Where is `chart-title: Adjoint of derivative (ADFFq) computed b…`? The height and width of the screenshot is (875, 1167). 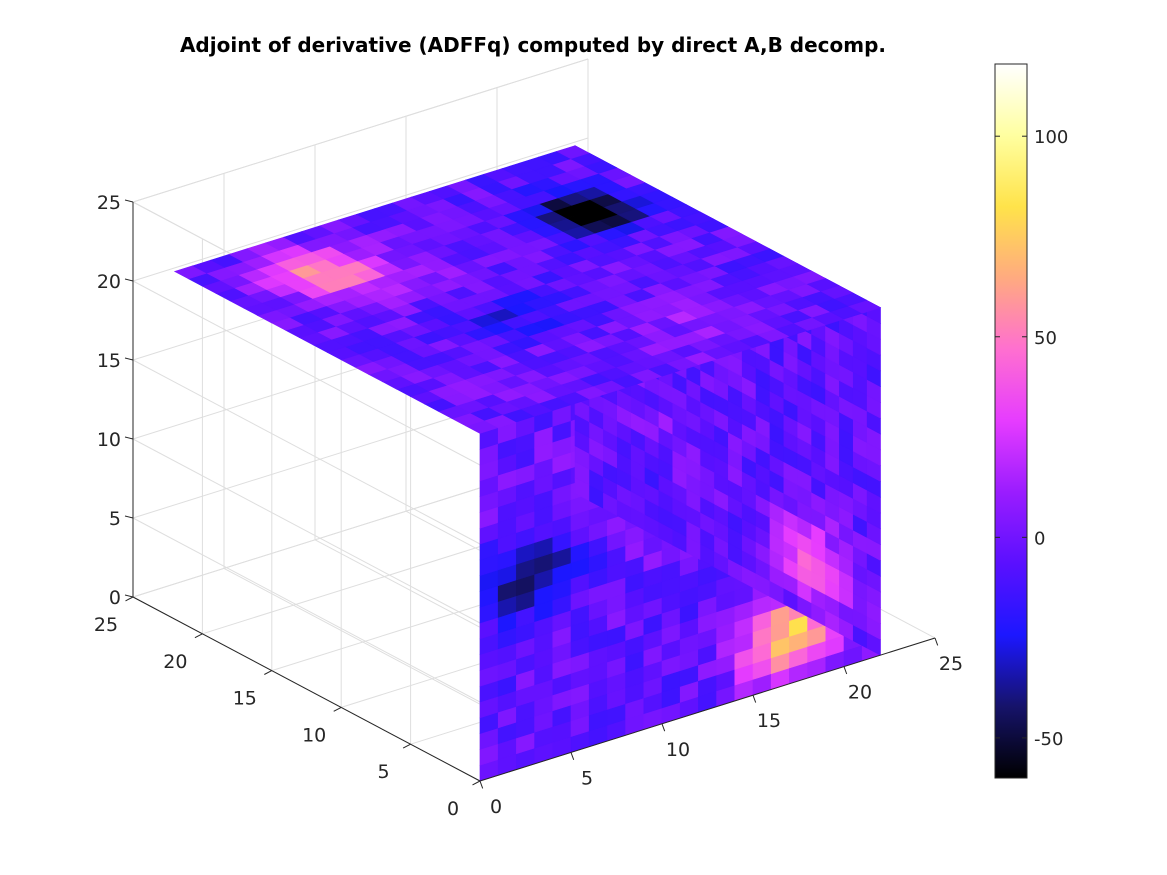 chart-title: Adjoint of derivative (ADFFq) computed b… is located at coordinates (533, 45).